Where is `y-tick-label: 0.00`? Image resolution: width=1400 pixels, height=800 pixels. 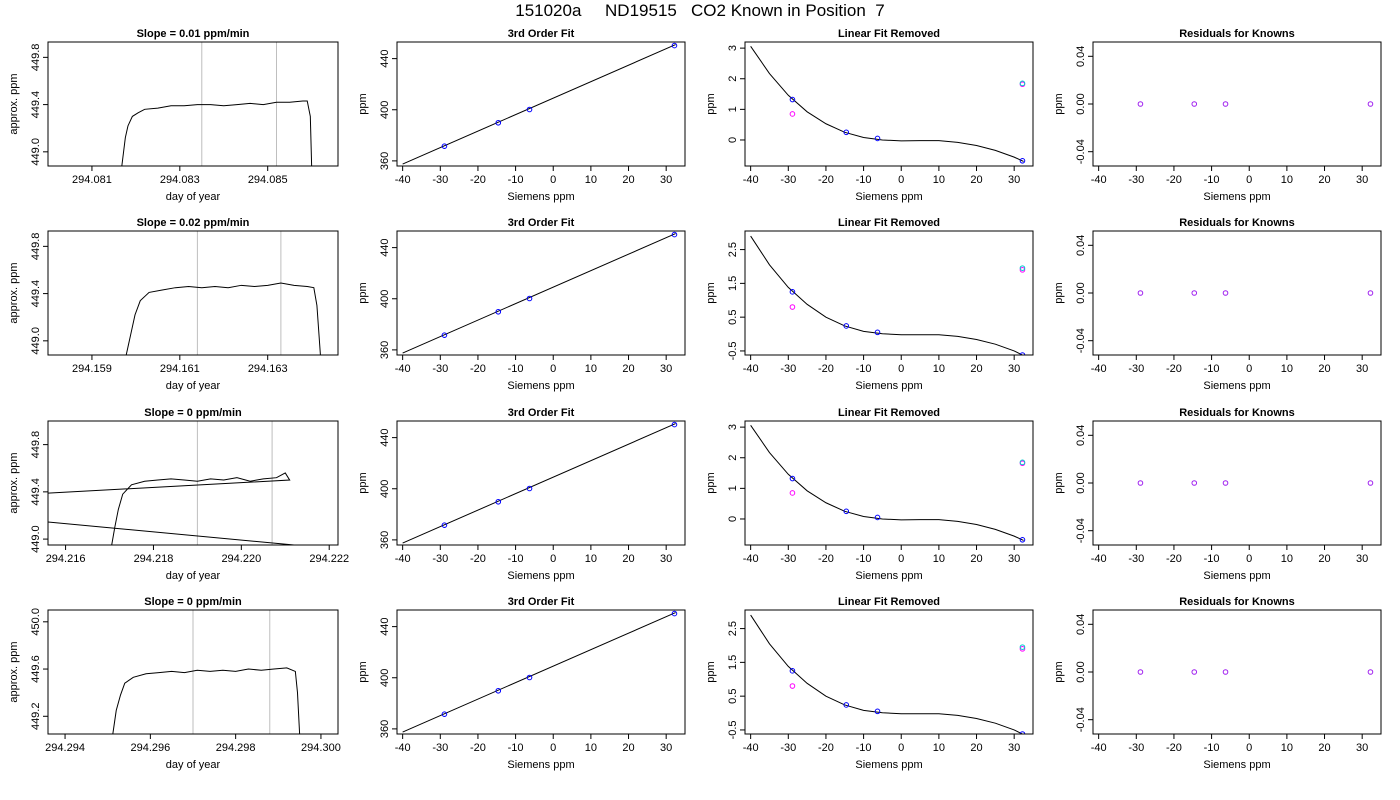
y-tick-label: 0.00 is located at coordinates (1081, 482).